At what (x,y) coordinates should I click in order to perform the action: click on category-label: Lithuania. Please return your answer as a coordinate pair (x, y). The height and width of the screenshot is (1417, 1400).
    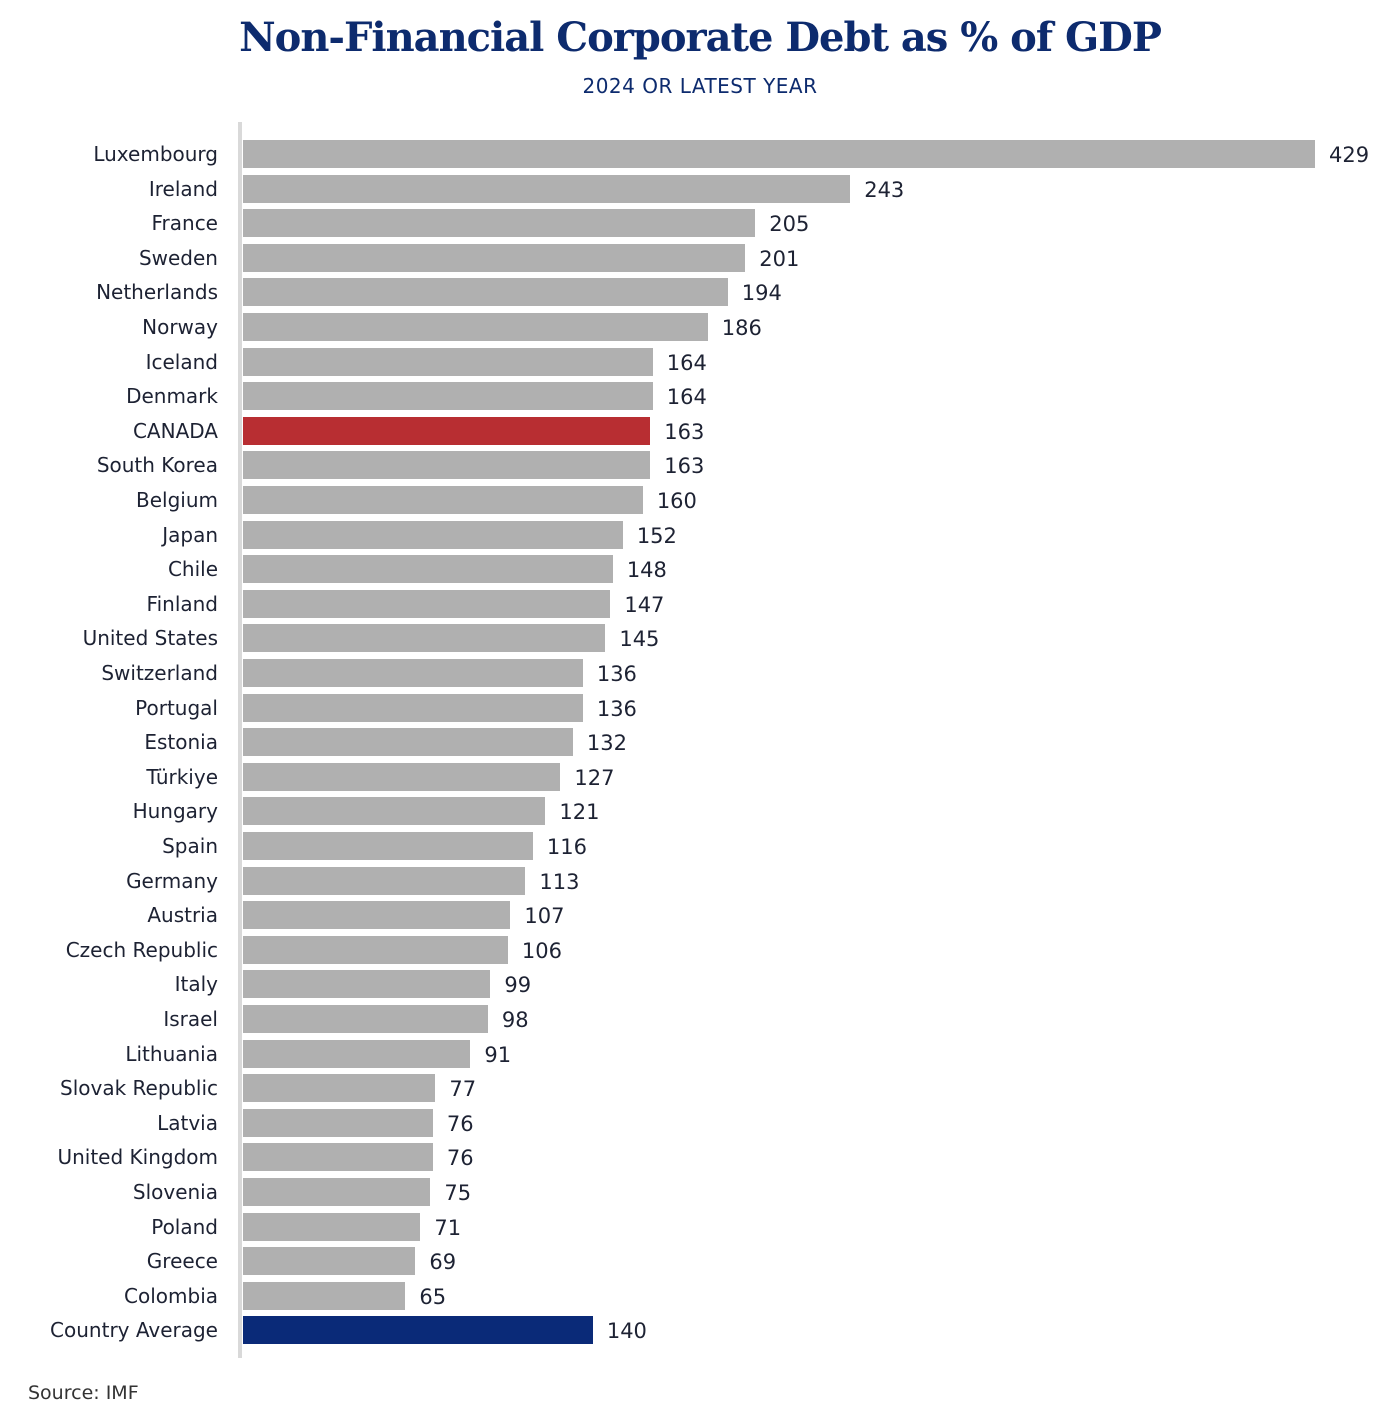
    Looking at the image, I should click on (171, 1053).